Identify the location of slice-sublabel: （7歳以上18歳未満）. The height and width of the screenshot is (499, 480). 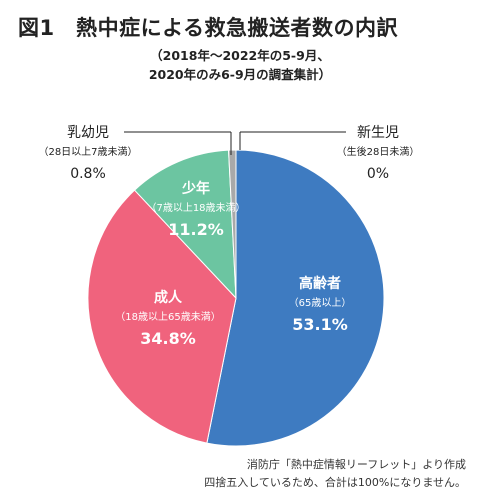
(195, 208).